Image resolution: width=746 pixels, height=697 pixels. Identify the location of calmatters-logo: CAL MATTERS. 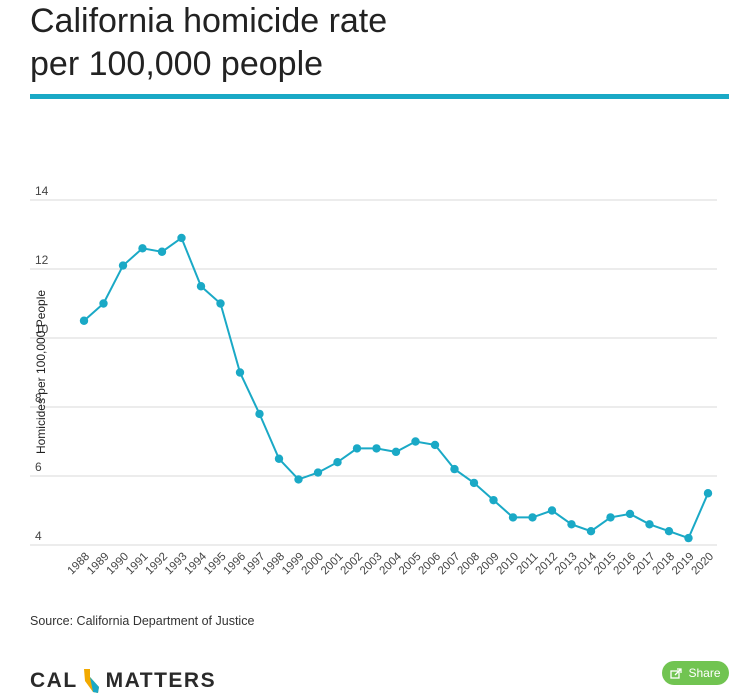
(123, 681).